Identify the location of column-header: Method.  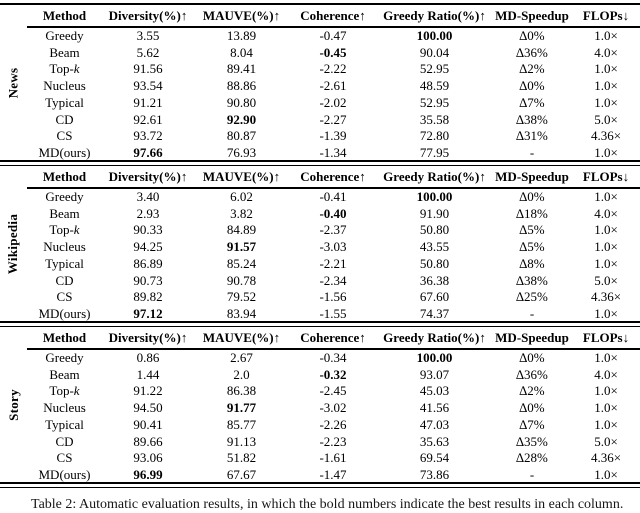
(64, 338).